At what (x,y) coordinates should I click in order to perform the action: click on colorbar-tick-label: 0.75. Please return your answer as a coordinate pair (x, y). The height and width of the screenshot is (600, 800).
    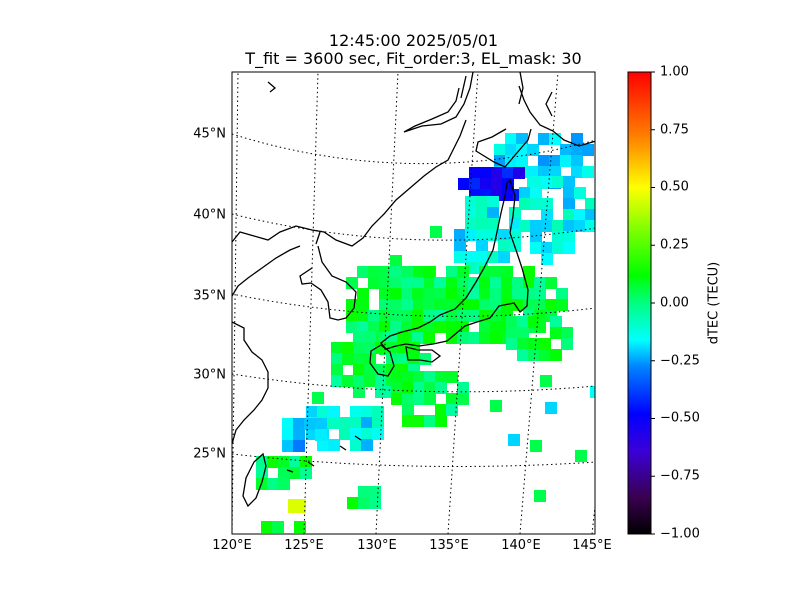
    Looking at the image, I should click on (674, 130).